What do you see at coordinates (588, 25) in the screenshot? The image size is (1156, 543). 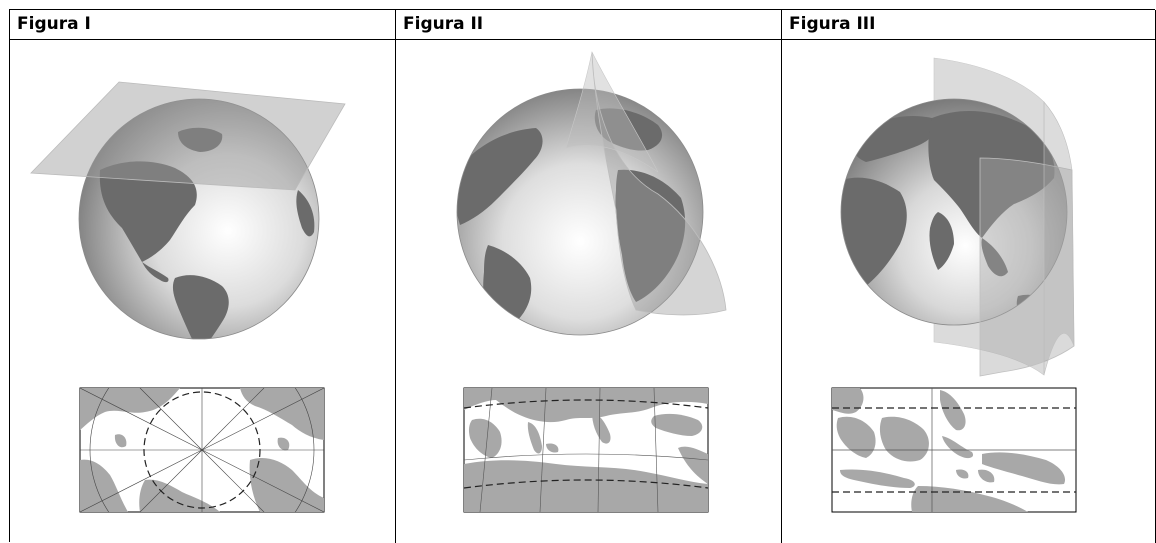 I see `figure-2-header: Figura II` at bounding box center [588, 25].